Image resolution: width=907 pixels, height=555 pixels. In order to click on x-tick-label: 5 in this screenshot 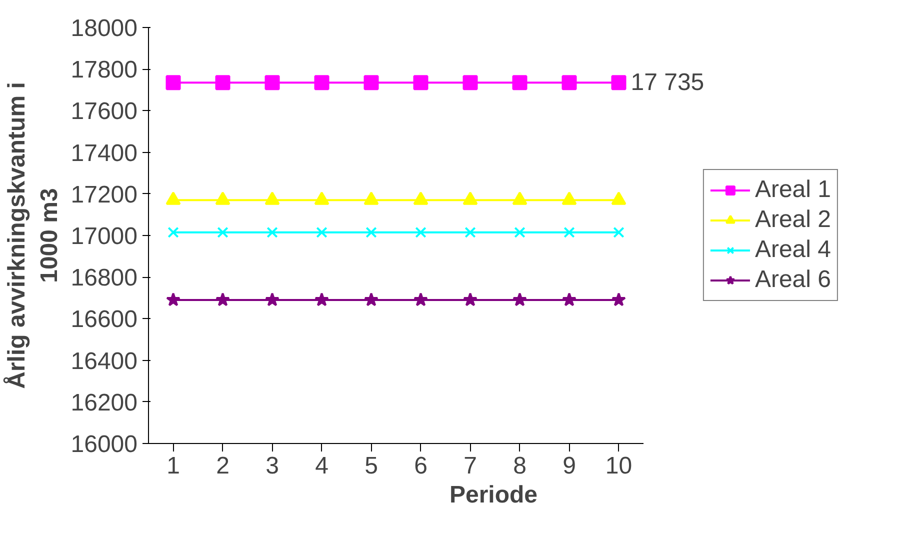, I will do `click(371, 466)`.